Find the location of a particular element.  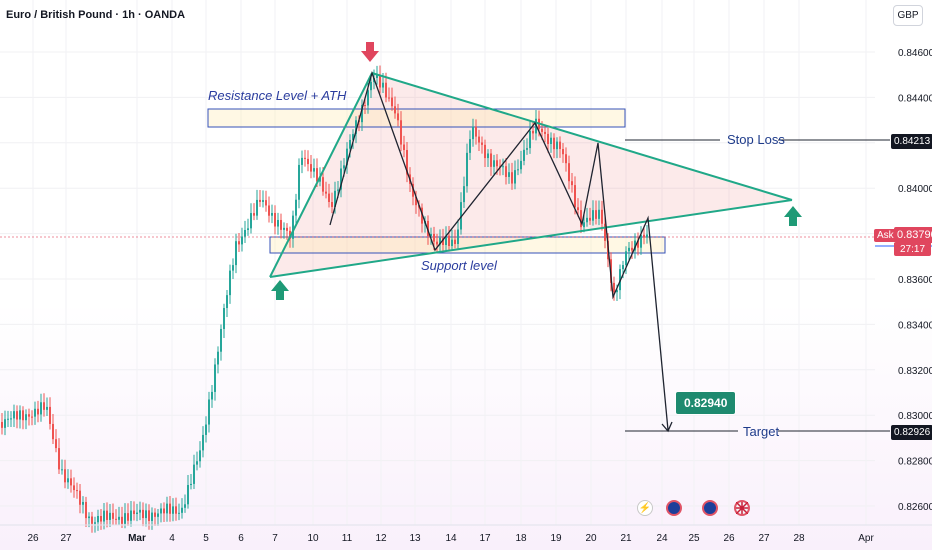

x-tick-label: 13 is located at coordinates (415, 538).